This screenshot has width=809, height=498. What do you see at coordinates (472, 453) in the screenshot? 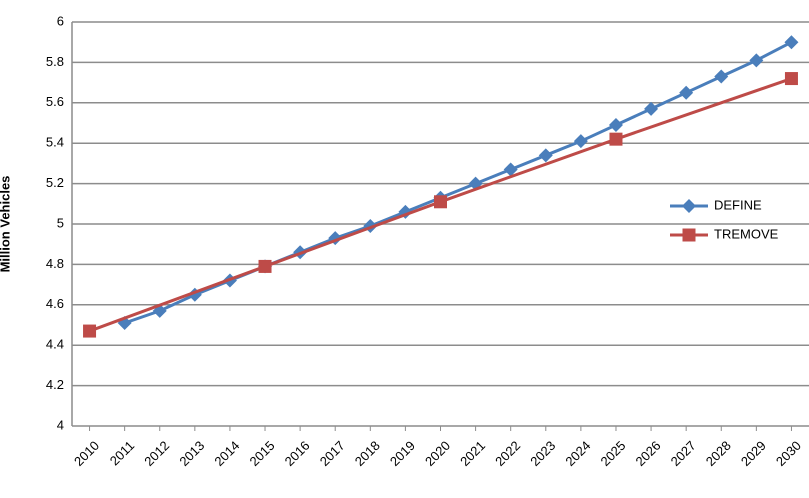
I see `x-tick-label: 2021` at bounding box center [472, 453].